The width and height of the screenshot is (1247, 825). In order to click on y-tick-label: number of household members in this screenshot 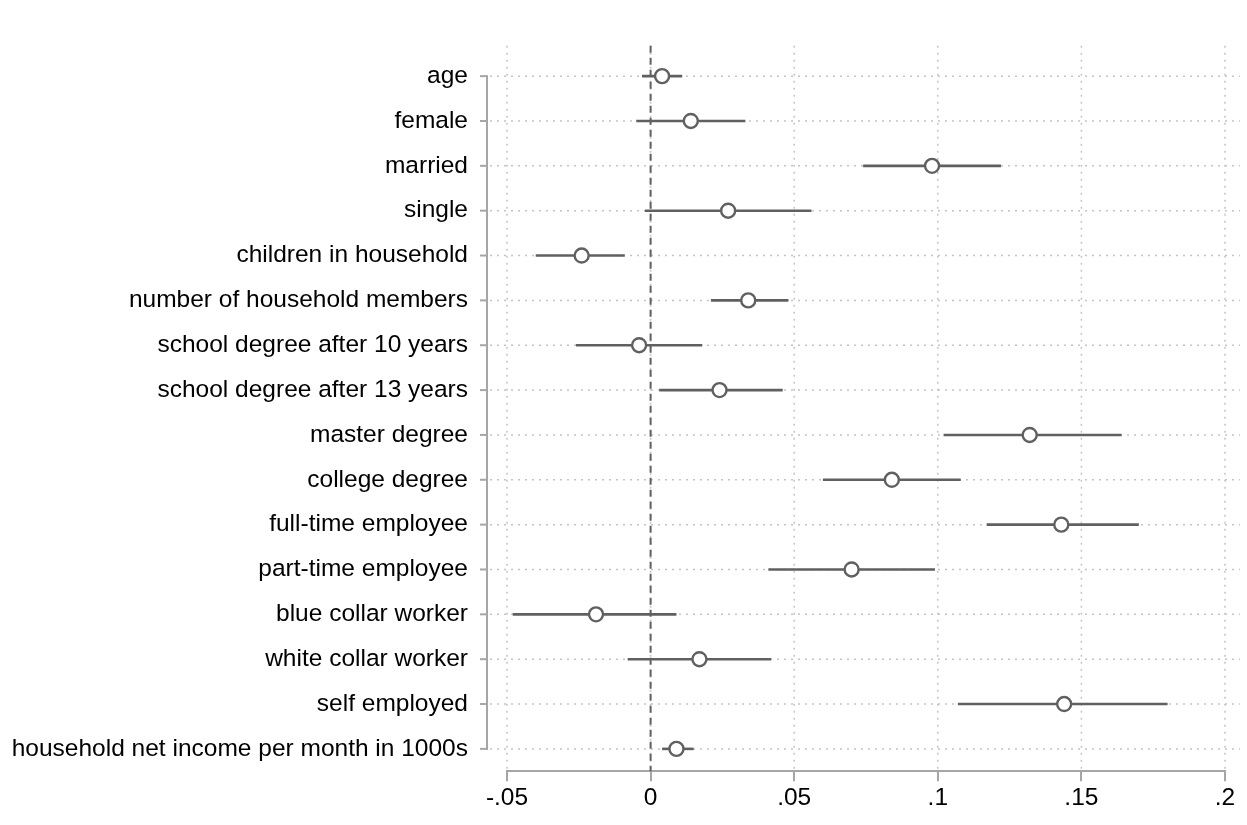, I will do `click(298, 299)`.